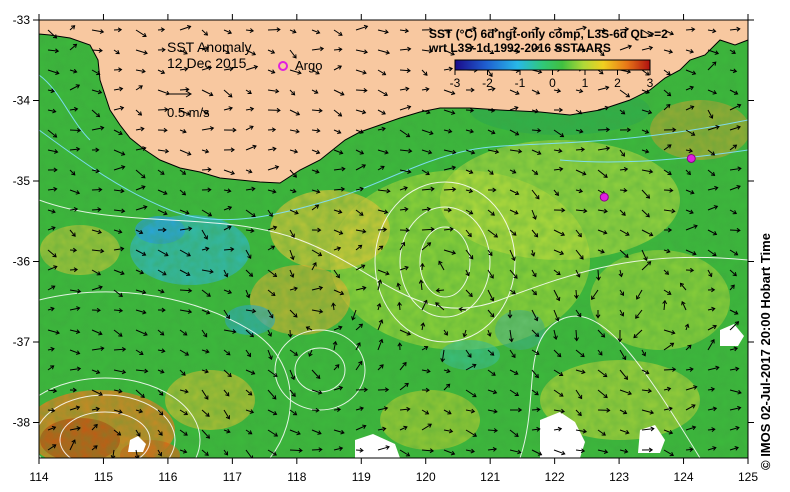 The width and height of the screenshot is (790, 492). Describe the element at coordinates (548, 34) in the screenshot. I see `colorbar-title-line1: SST (°C) 6d ngt-only comp, L3S-6d QL>=2` at that location.